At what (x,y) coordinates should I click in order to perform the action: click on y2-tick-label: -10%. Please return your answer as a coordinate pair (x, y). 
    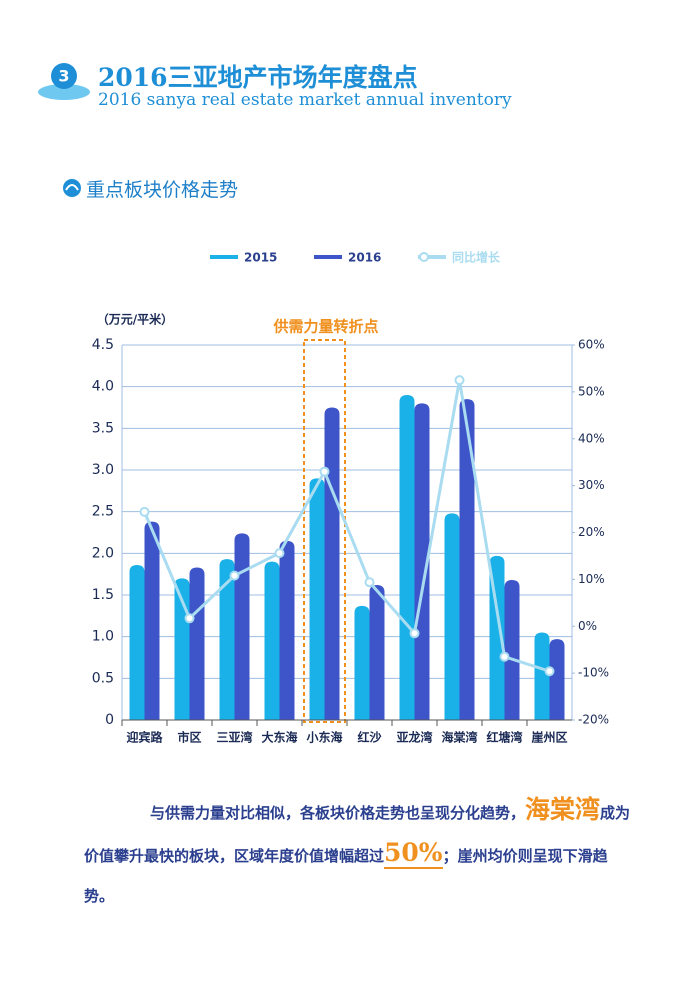
    Looking at the image, I should click on (593, 673).